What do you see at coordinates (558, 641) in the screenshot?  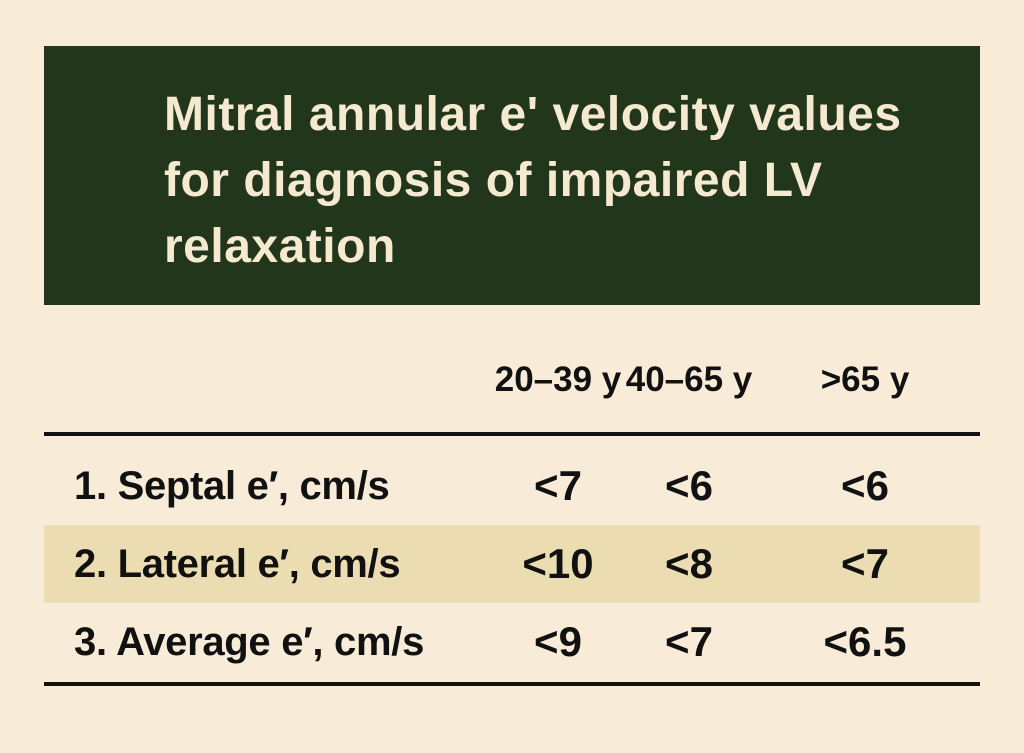 I see `cell-average-20-39: <9` at bounding box center [558, 641].